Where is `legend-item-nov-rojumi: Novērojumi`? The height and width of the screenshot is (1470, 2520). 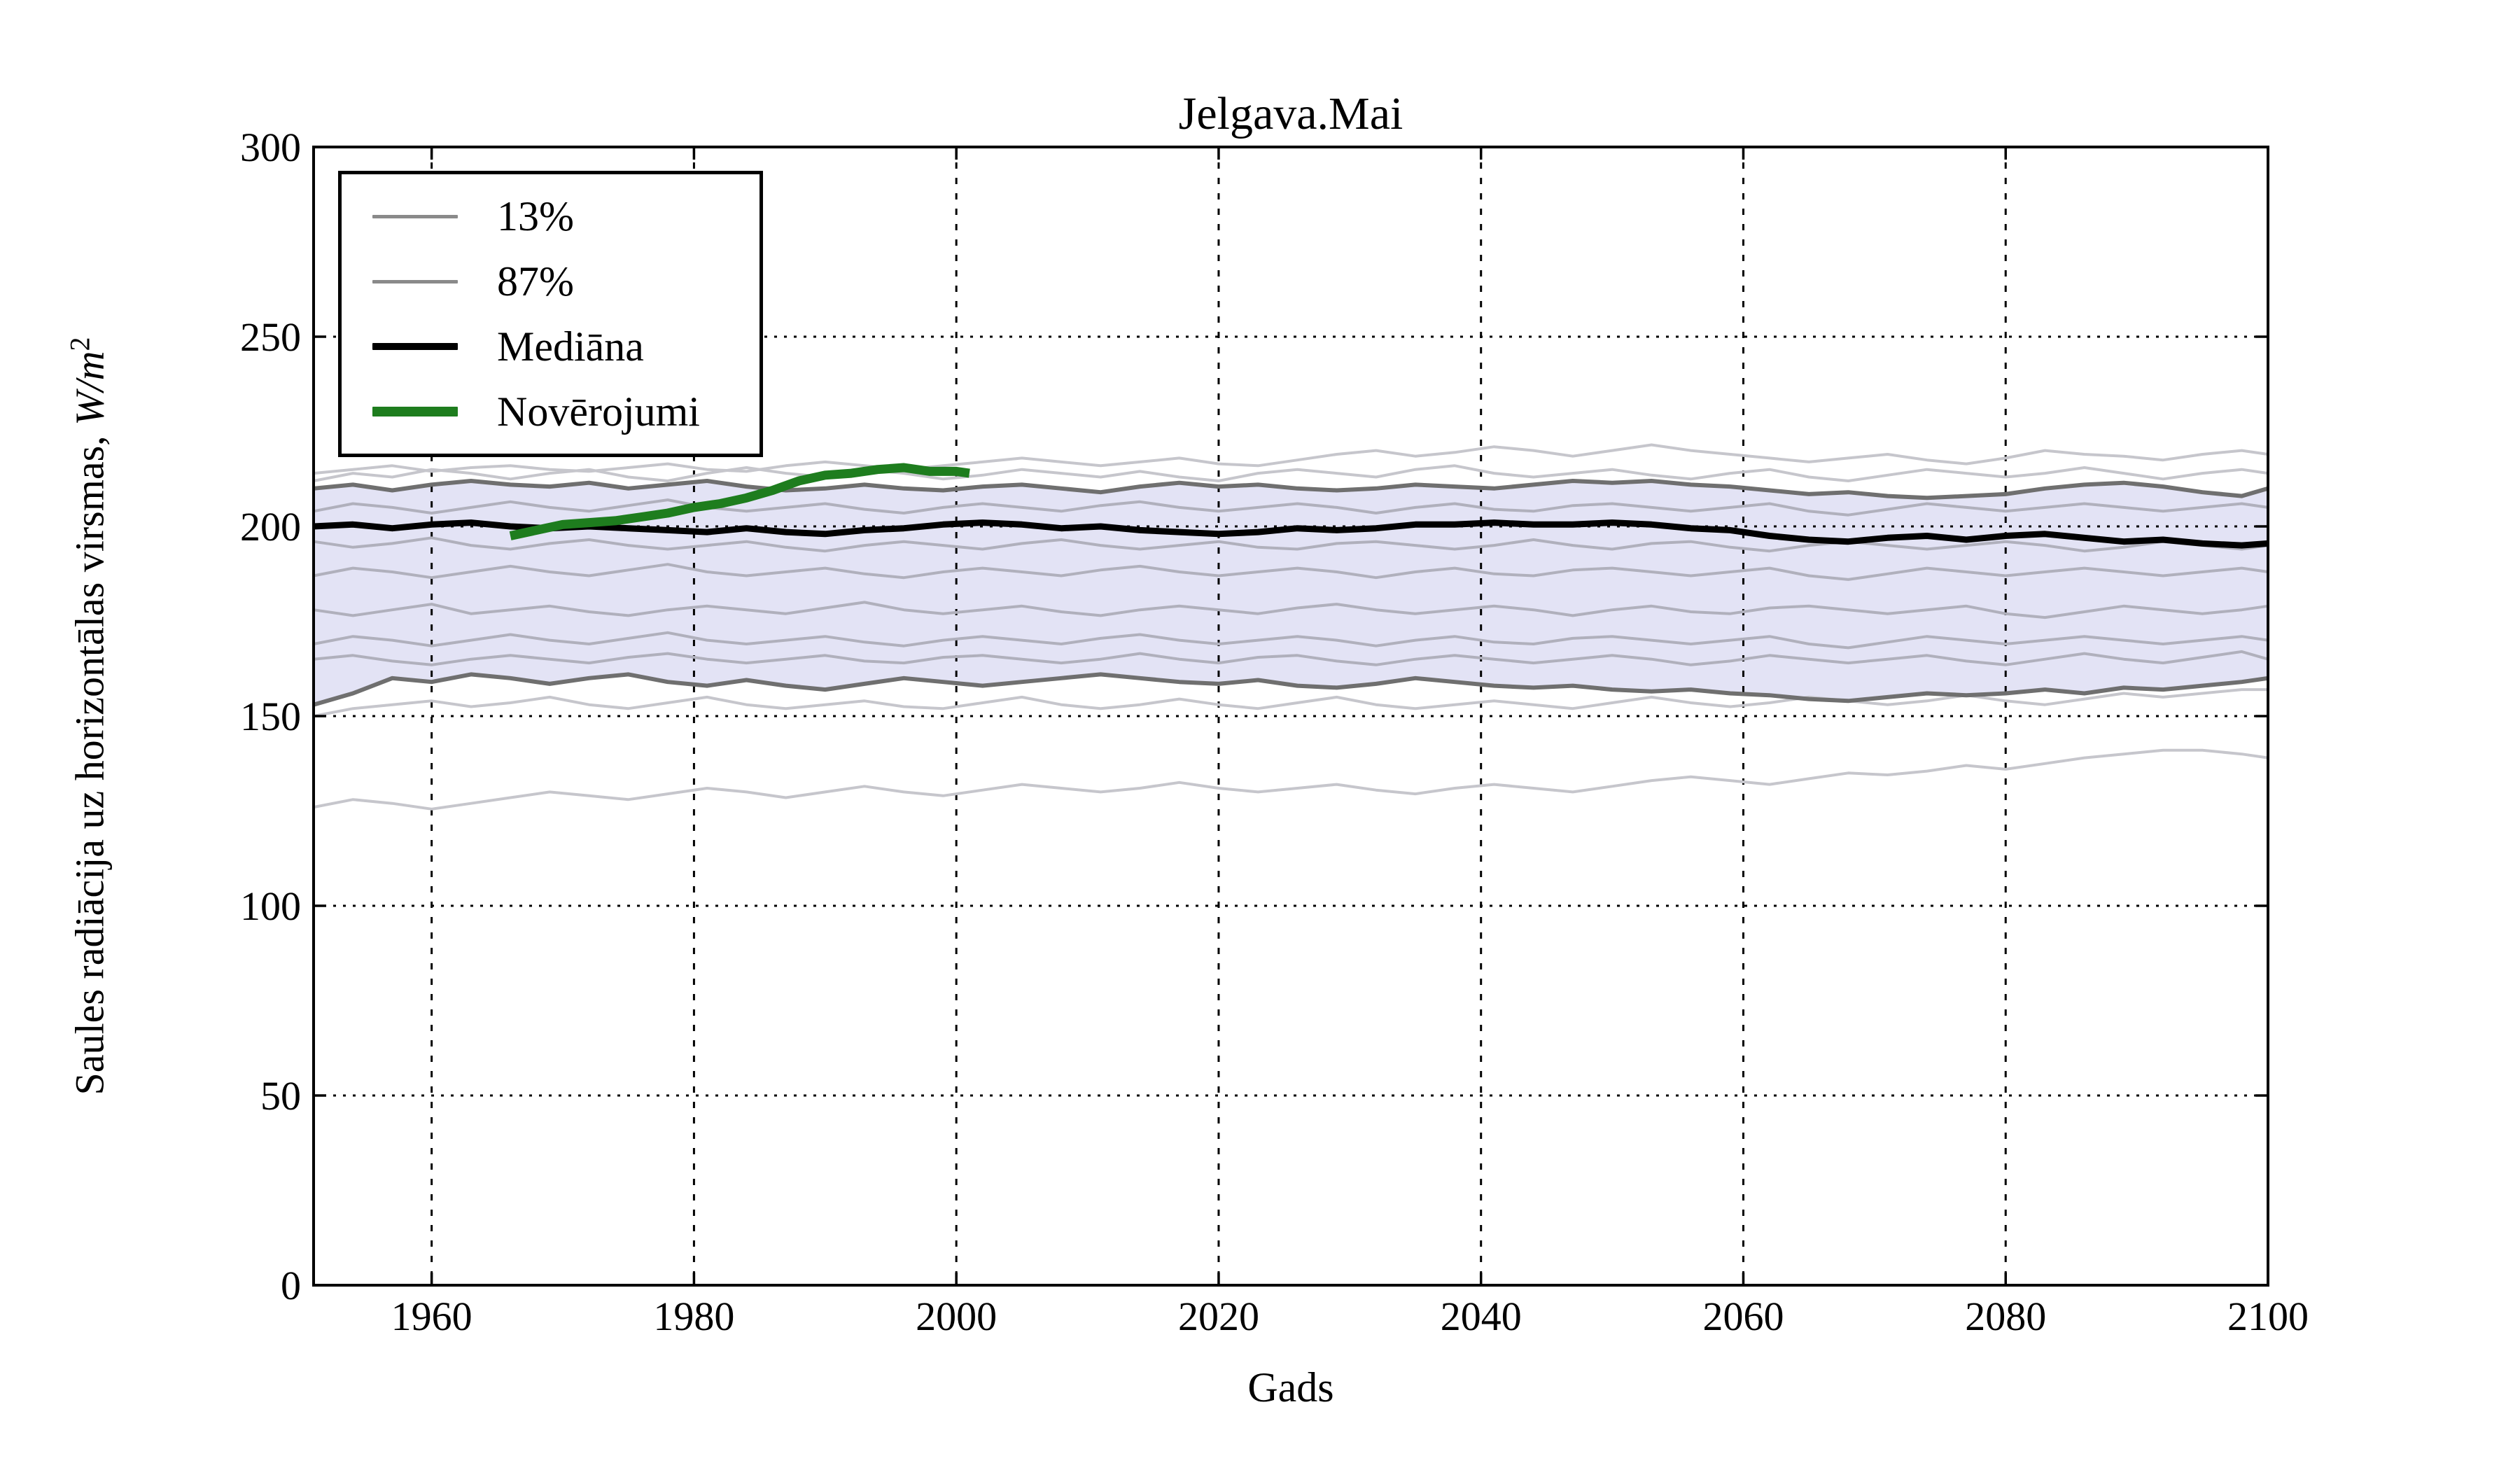 legend-item-nov-rojumi: Novērojumi is located at coordinates (551, 411).